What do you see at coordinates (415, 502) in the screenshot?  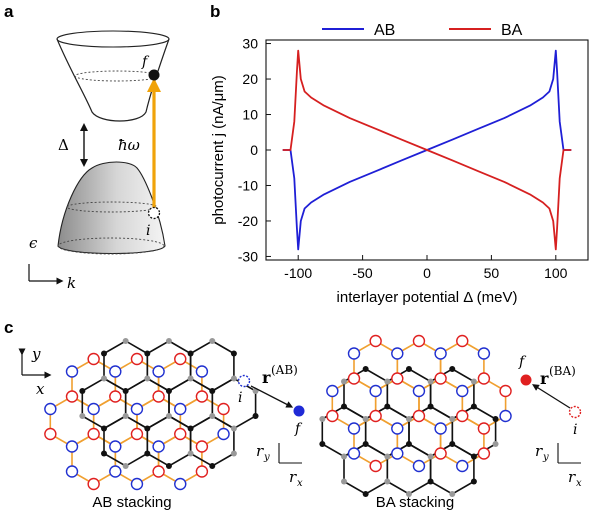 I see `ba-caption: BA stacking` at bounding box center [415, 502].